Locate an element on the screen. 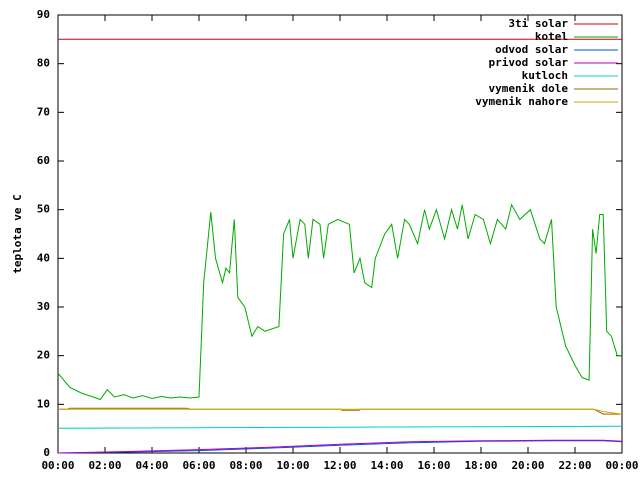  y-tick-label: 40 is located at coordinates (43, 257).